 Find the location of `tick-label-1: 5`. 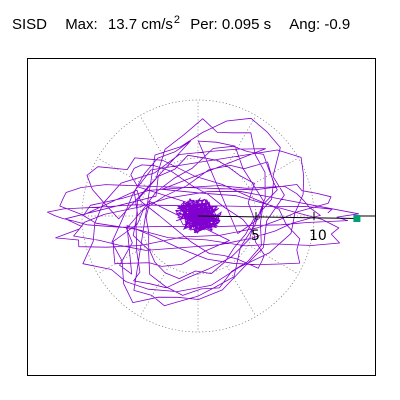

tick-label-1: 5 is located at coordinates (255, 236).